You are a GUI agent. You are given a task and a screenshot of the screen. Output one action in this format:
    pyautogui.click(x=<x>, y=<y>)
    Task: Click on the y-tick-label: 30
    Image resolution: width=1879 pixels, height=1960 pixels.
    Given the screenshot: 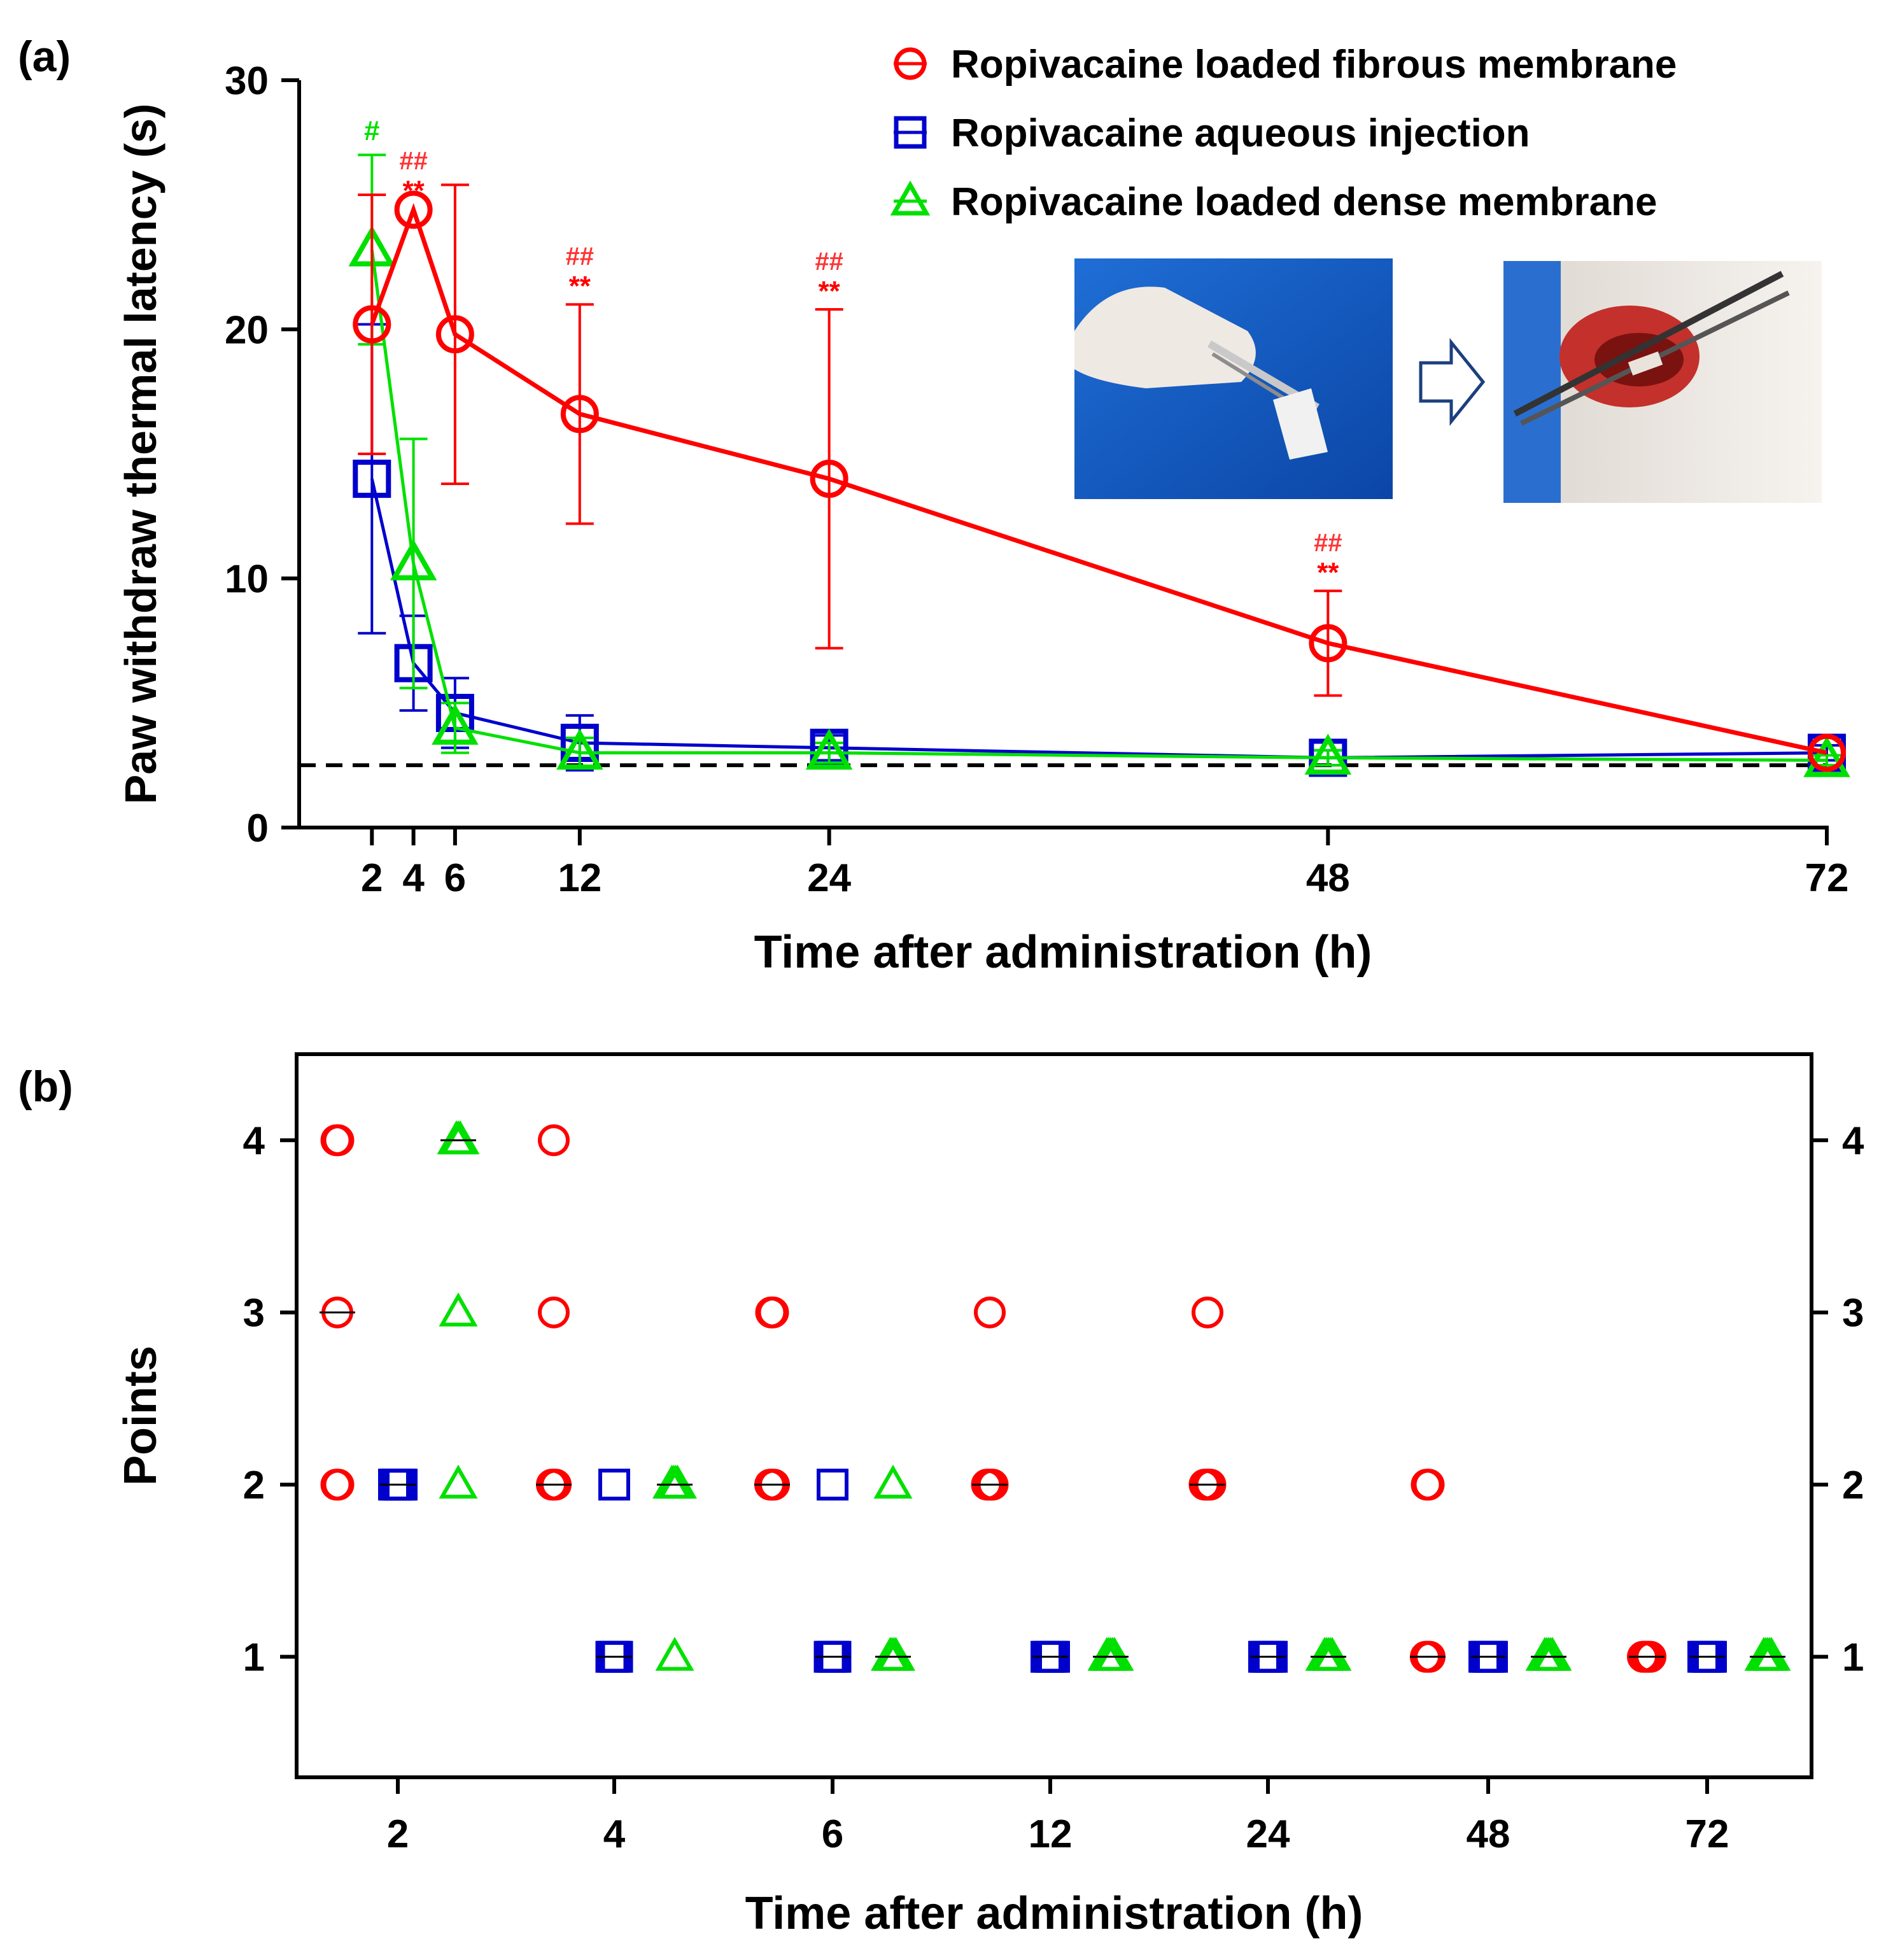 What is the action you would take?
    pyautogui.click(x=247, y=81)
    